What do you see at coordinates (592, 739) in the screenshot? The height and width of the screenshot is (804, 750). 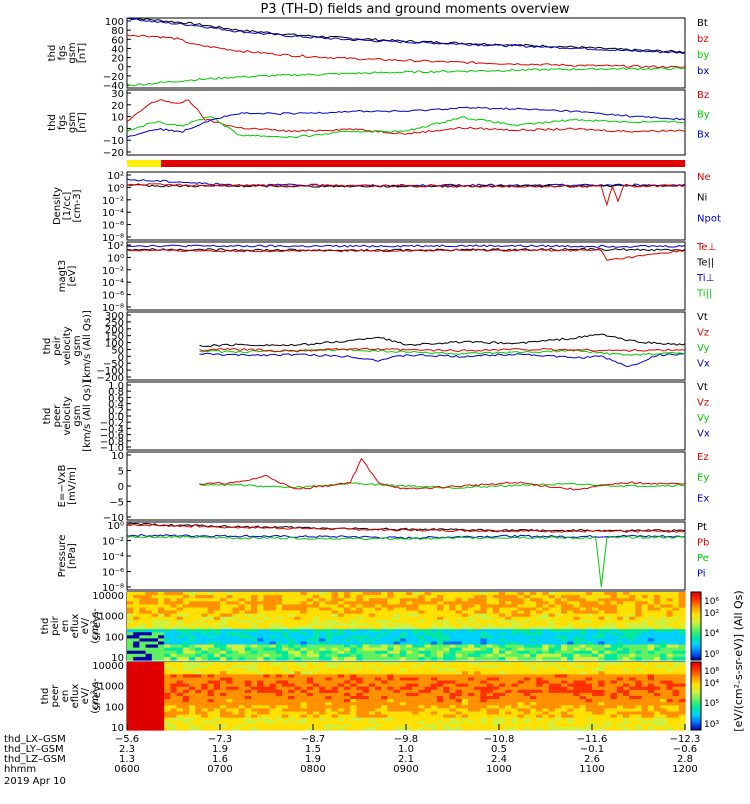 I see `x-tick-label: −11.6` at bounding box center [592, 739].